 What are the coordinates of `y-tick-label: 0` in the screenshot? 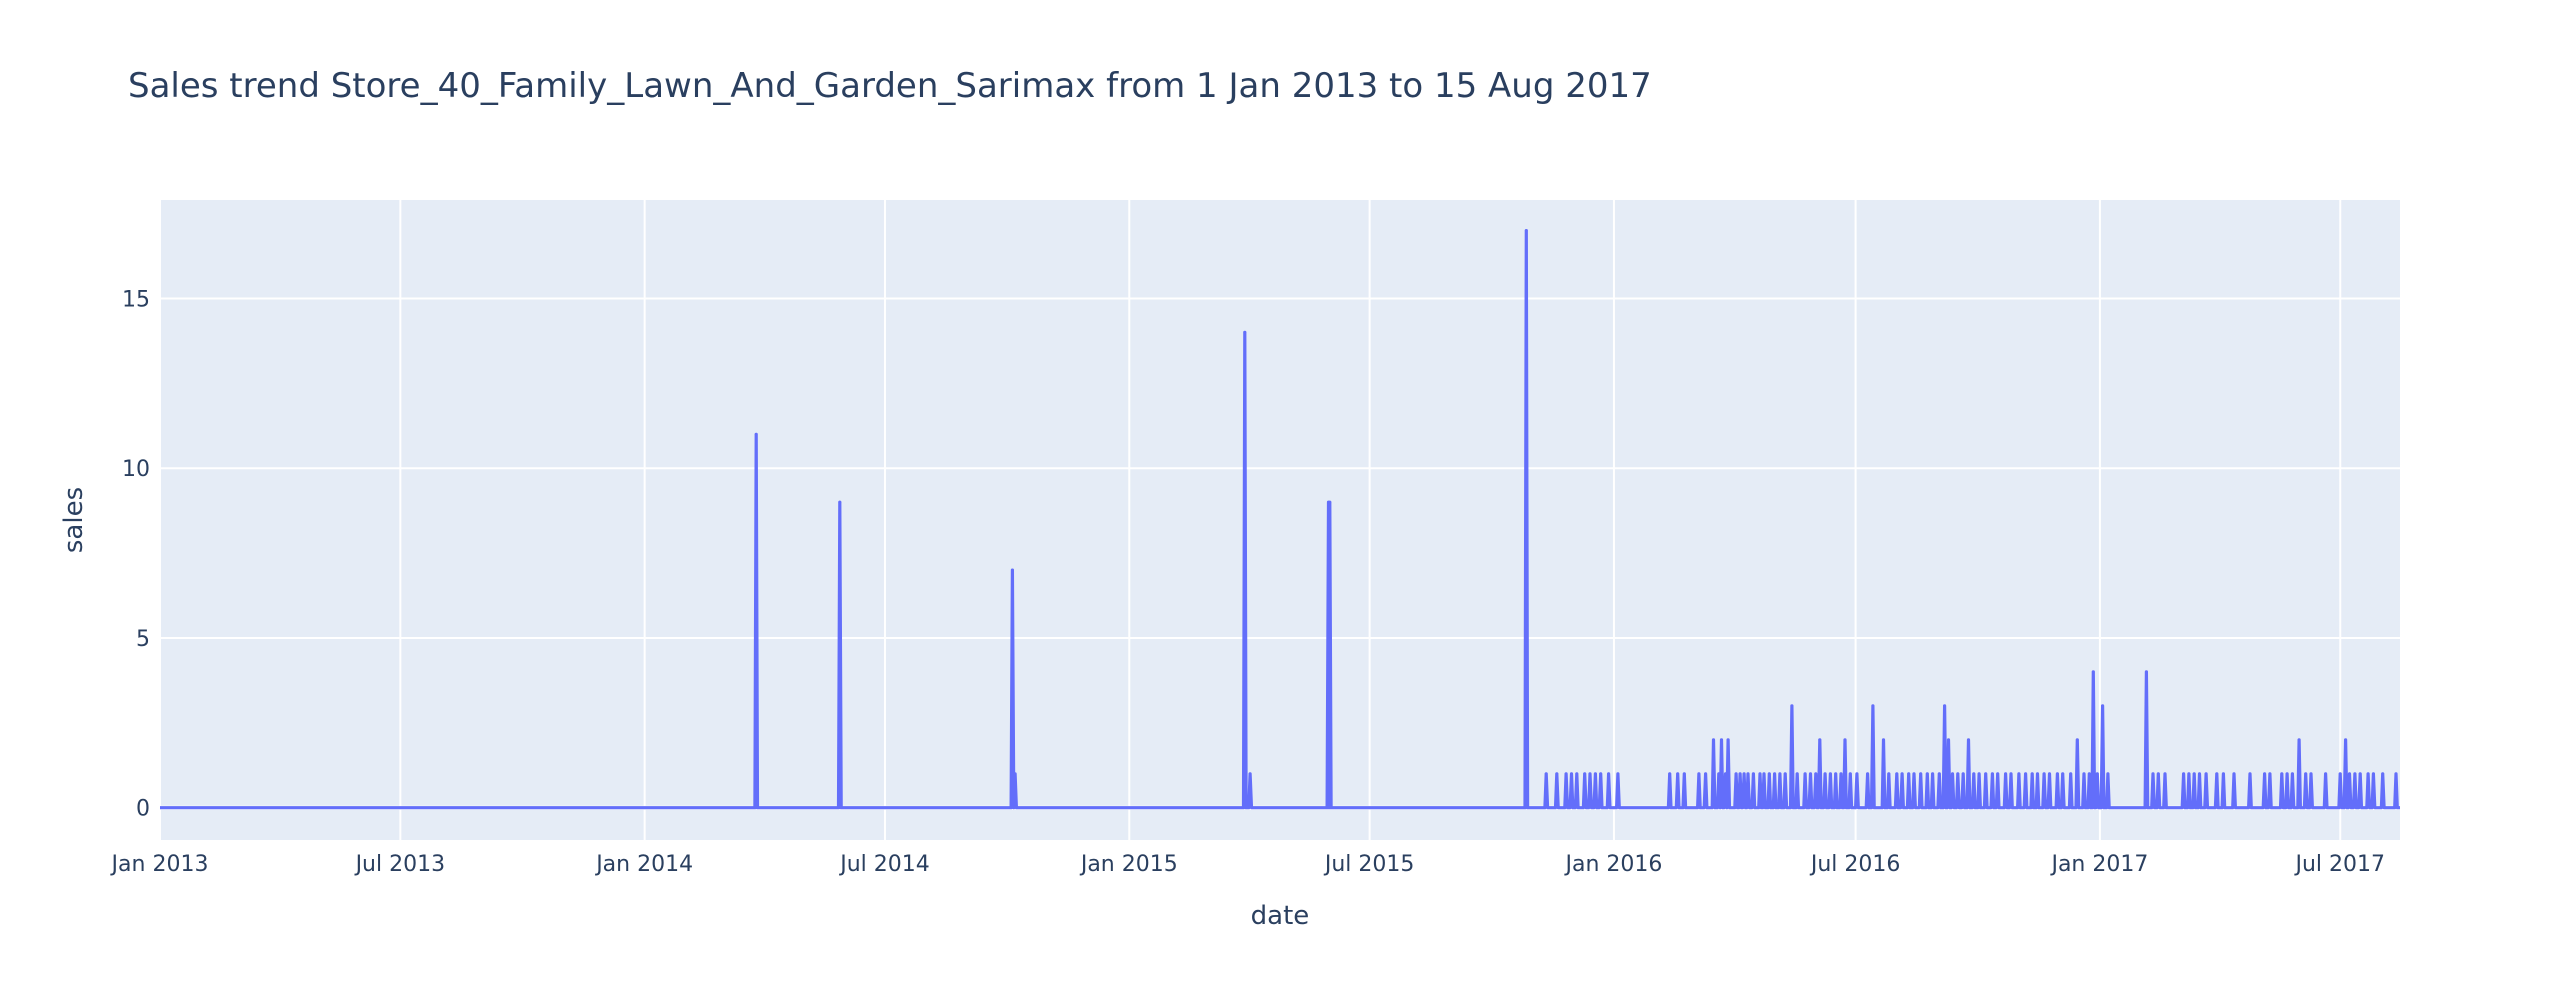 It's located at (143, 809).